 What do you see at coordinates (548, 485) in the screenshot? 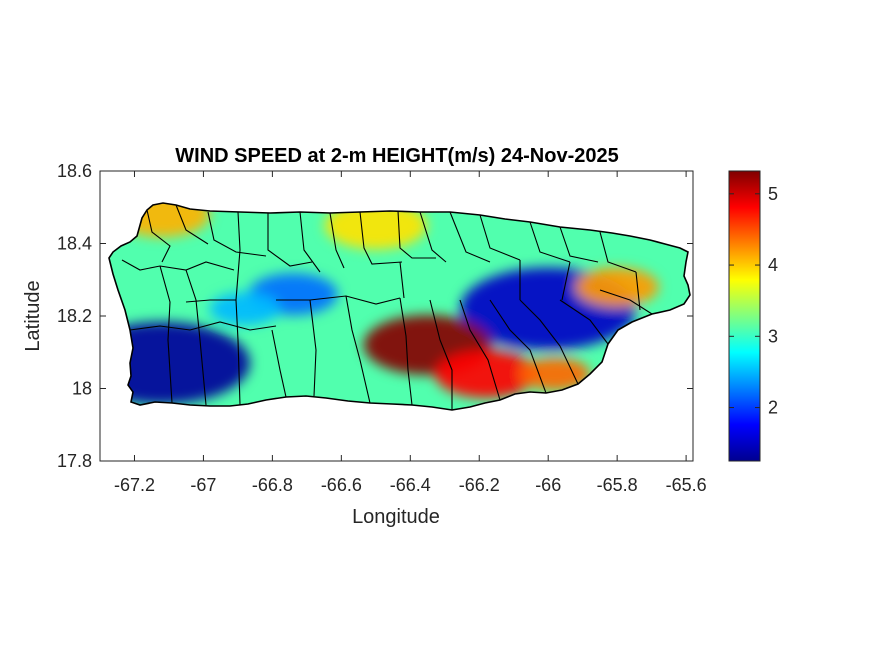
I see `x-tick-label: -66` at bounding box center [548, 485].